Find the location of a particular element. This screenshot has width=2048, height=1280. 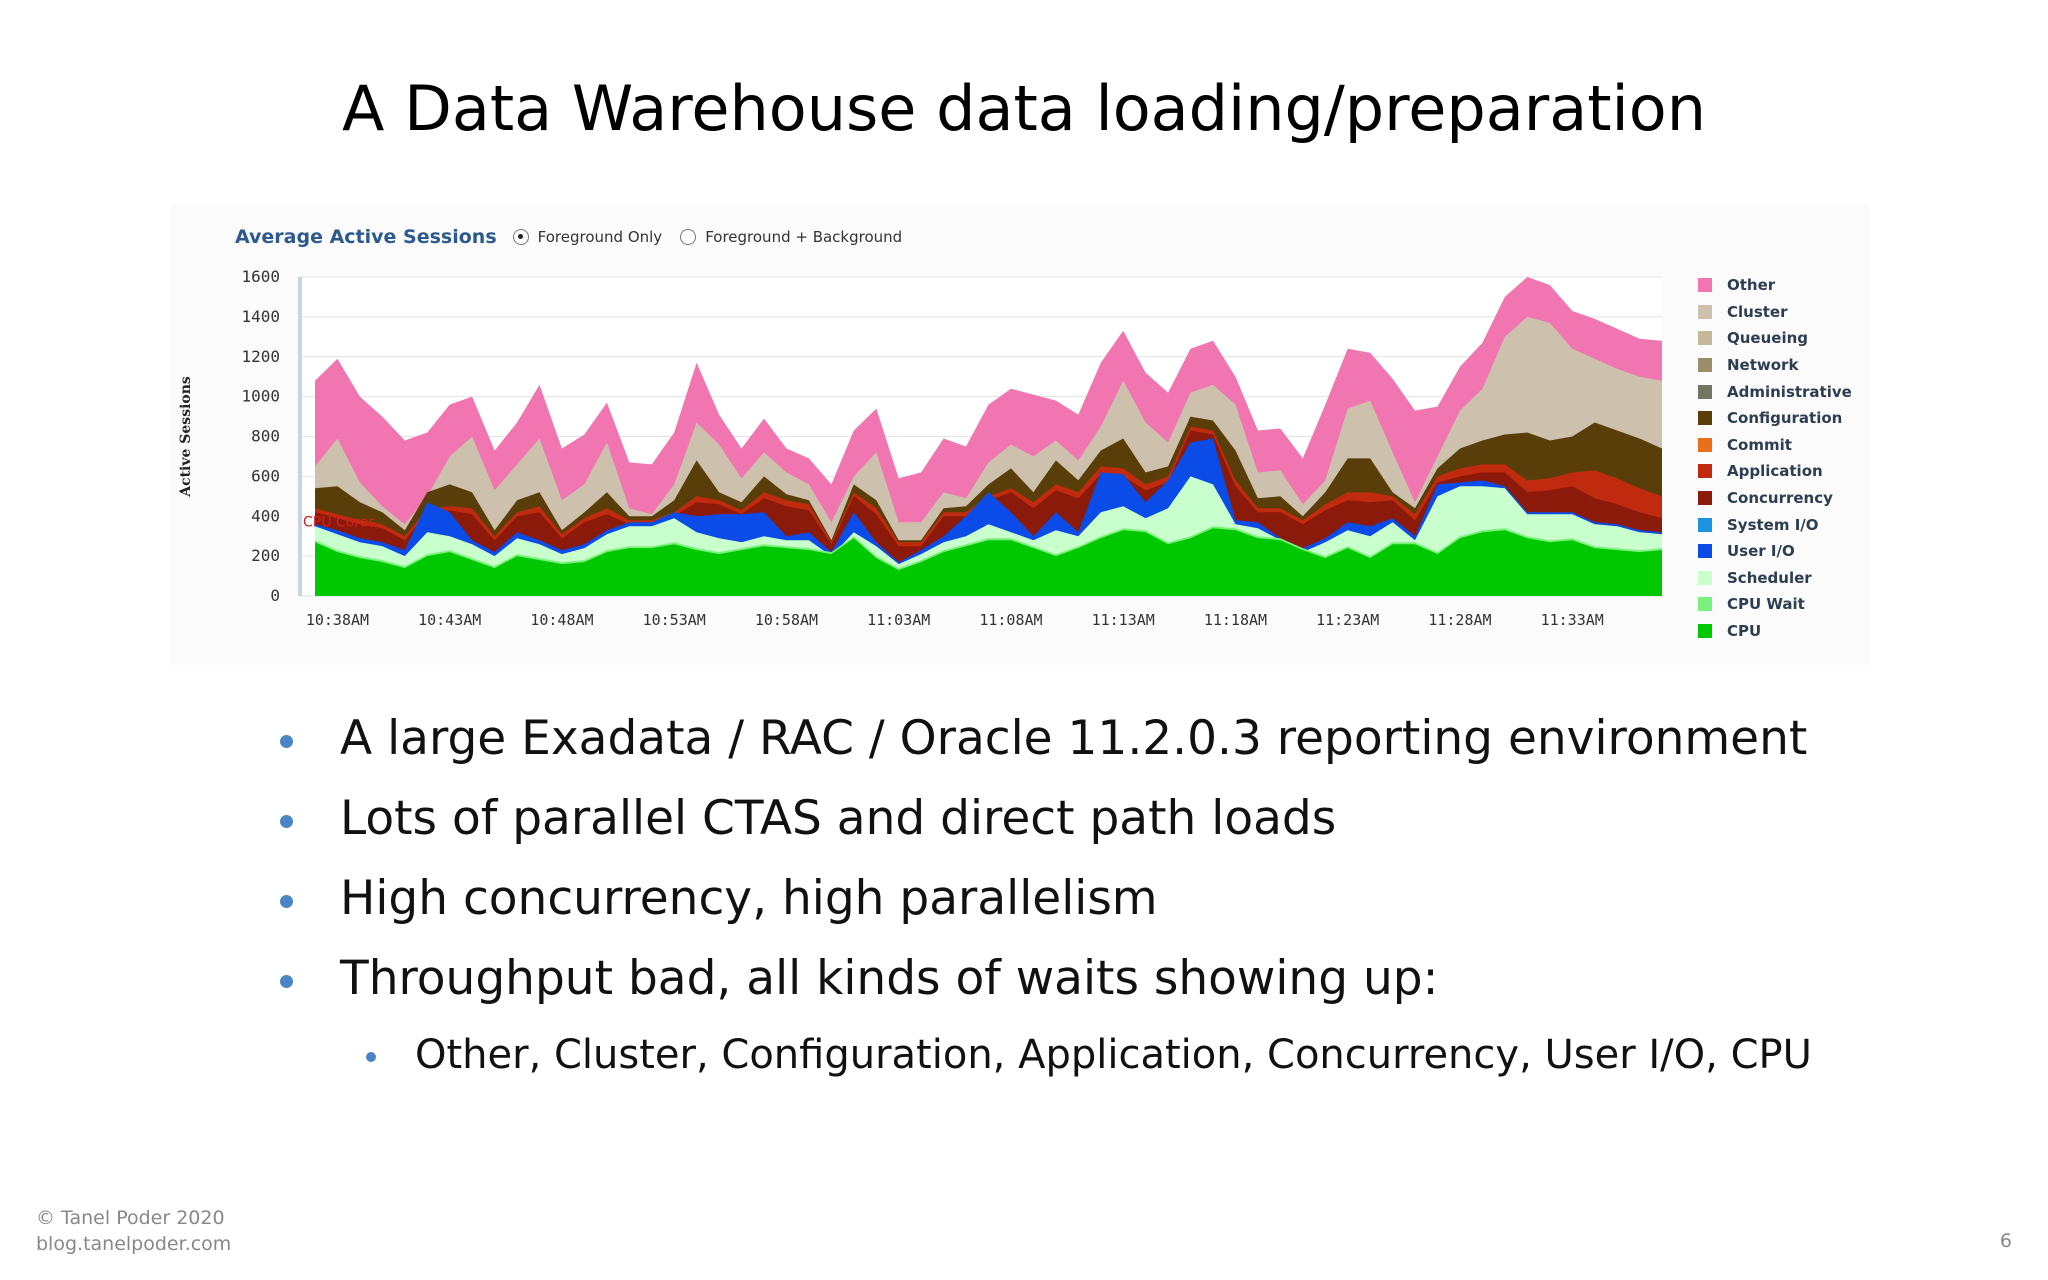

foreground-only-label: Foreground Only is located at coordinates (600, 237).